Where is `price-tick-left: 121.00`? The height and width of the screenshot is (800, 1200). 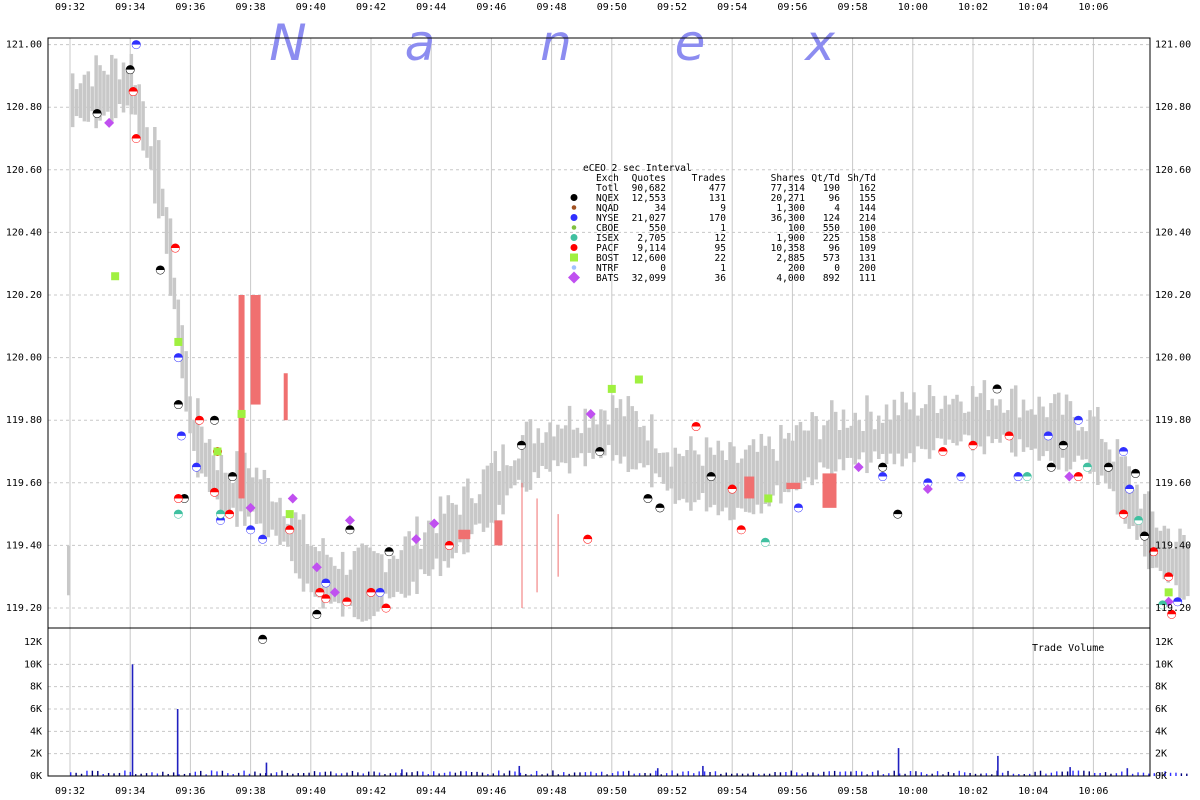 price-tick-left: 121.00 is located at coordinates (24, 45).